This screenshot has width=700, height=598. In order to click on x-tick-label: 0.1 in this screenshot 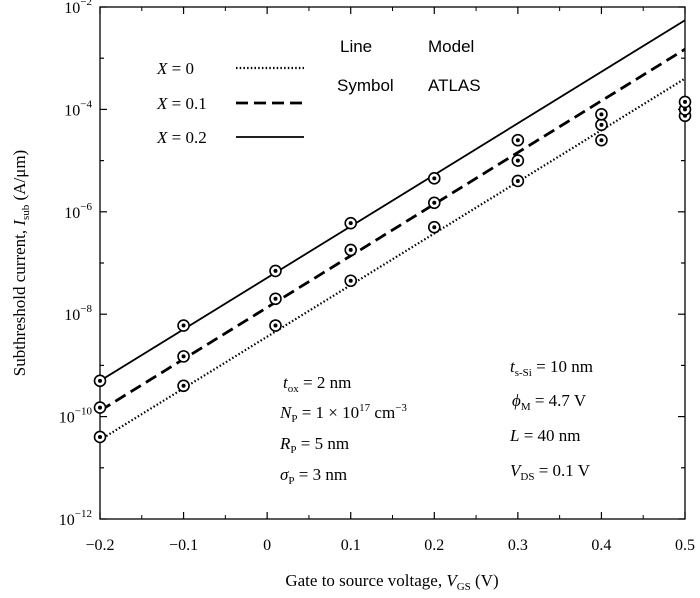, I will do `click(351, 545)`.